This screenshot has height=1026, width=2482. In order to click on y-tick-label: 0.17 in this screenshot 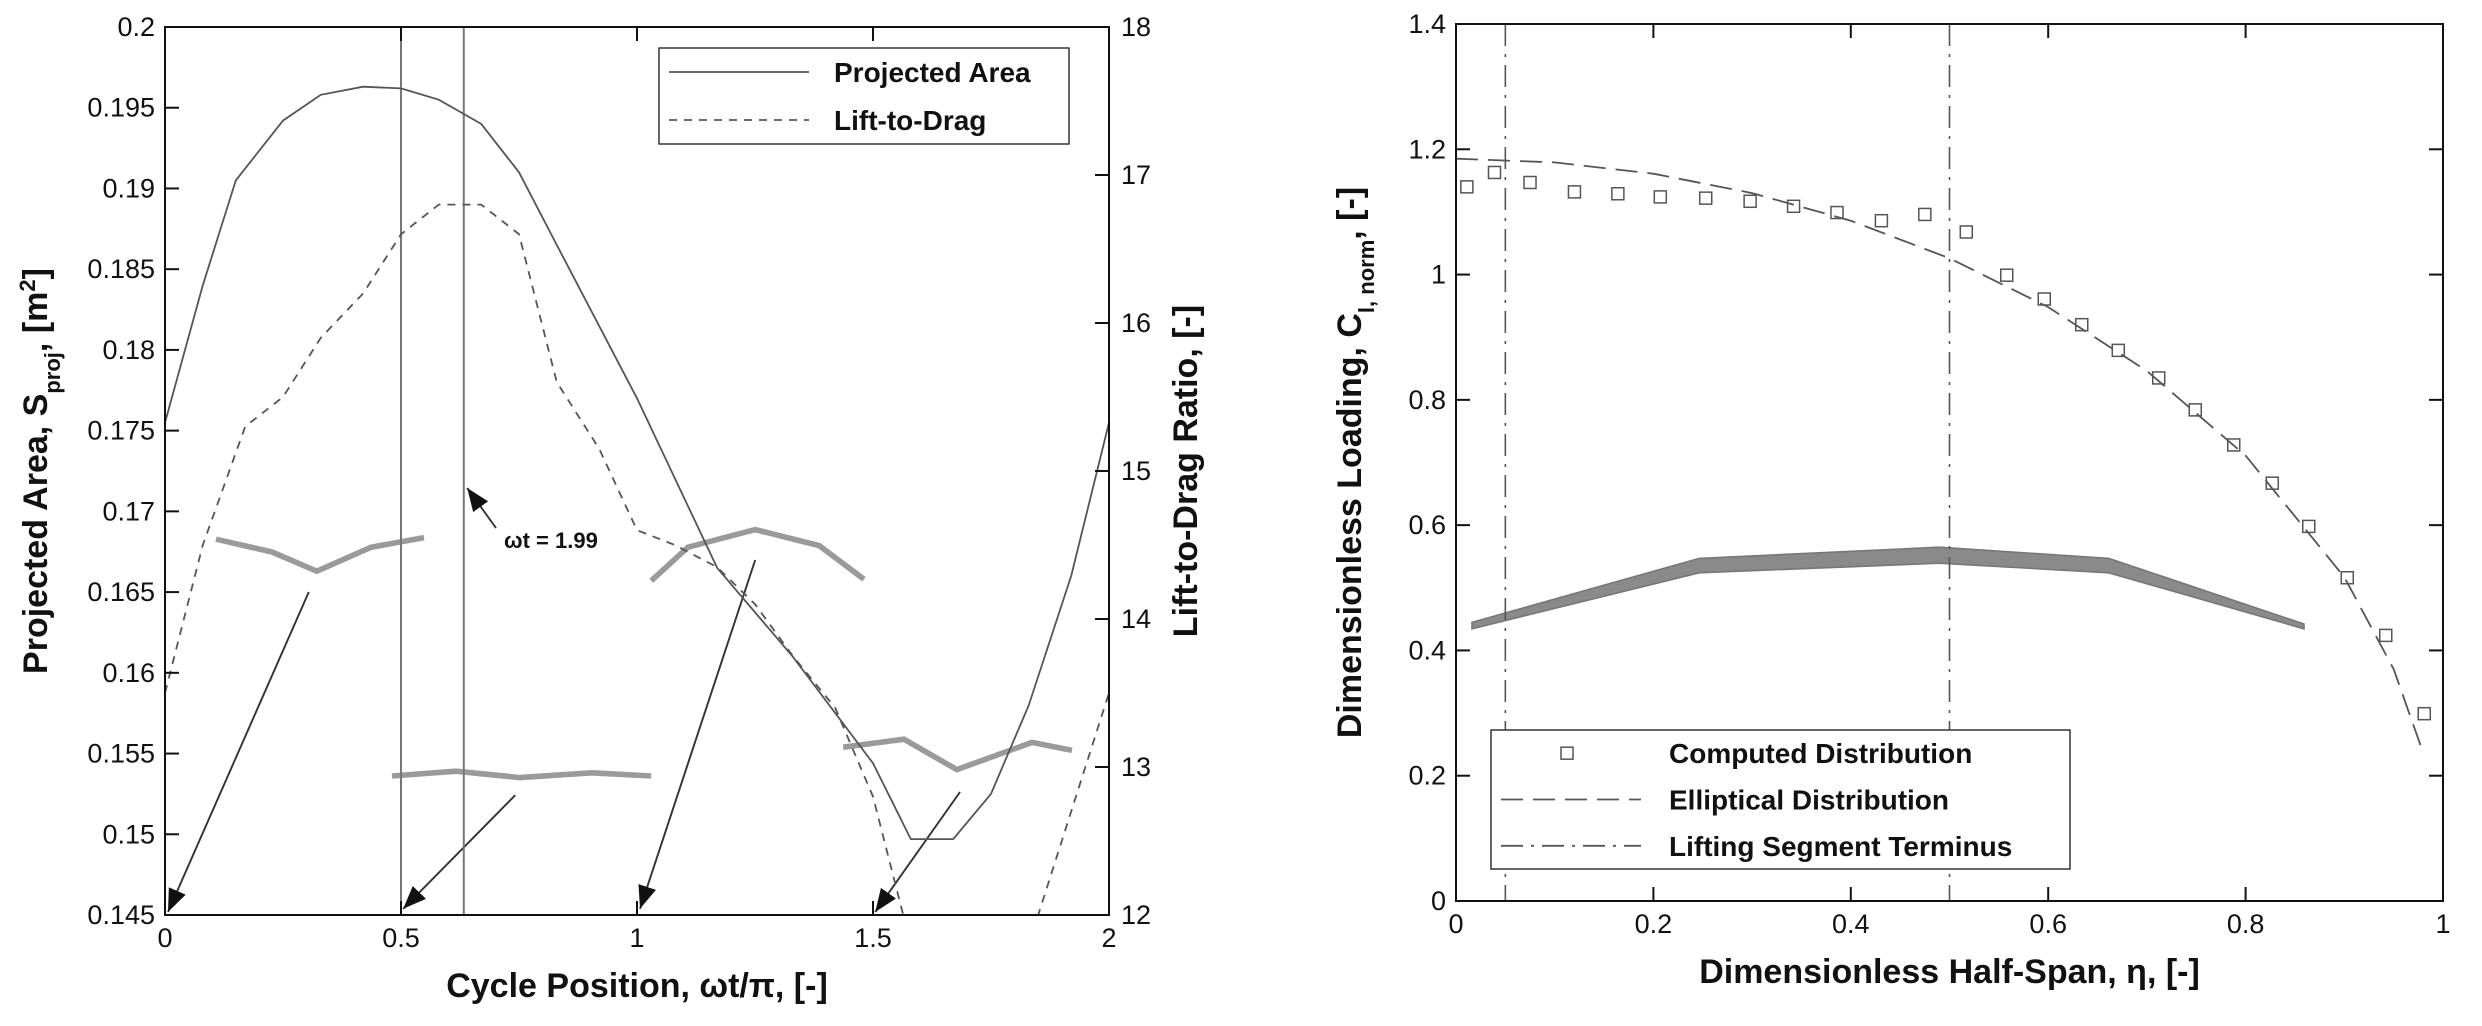, I will do `click(128, 511)`.